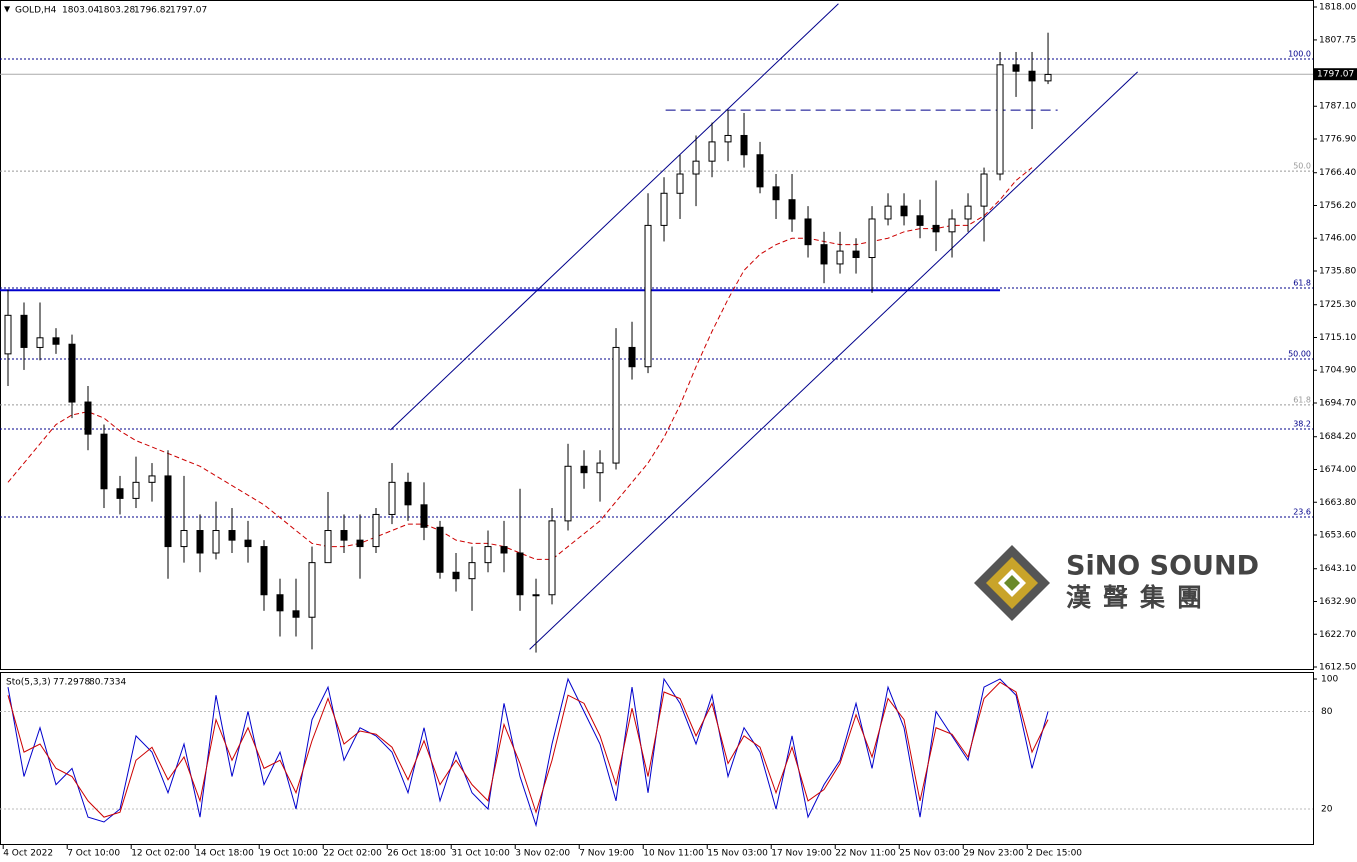 This screenshot has height=862, width=1357. Describe the element at coordinates (1337, 668) in the screenshot. I see `y-tick-label: 1612.50` at that location.